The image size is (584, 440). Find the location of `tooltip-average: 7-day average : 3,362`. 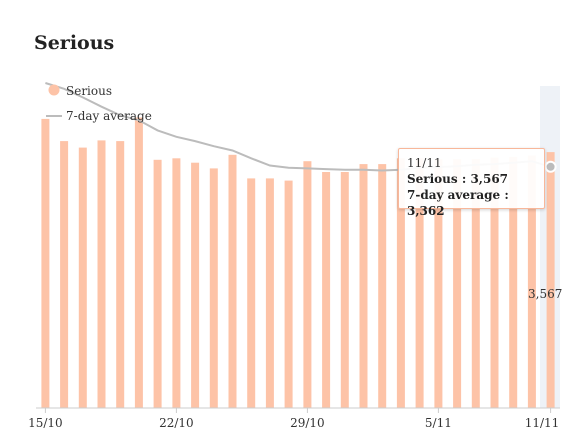

tooltip-average: 7-day average : 3,362 is located at coordinates (458, 203).